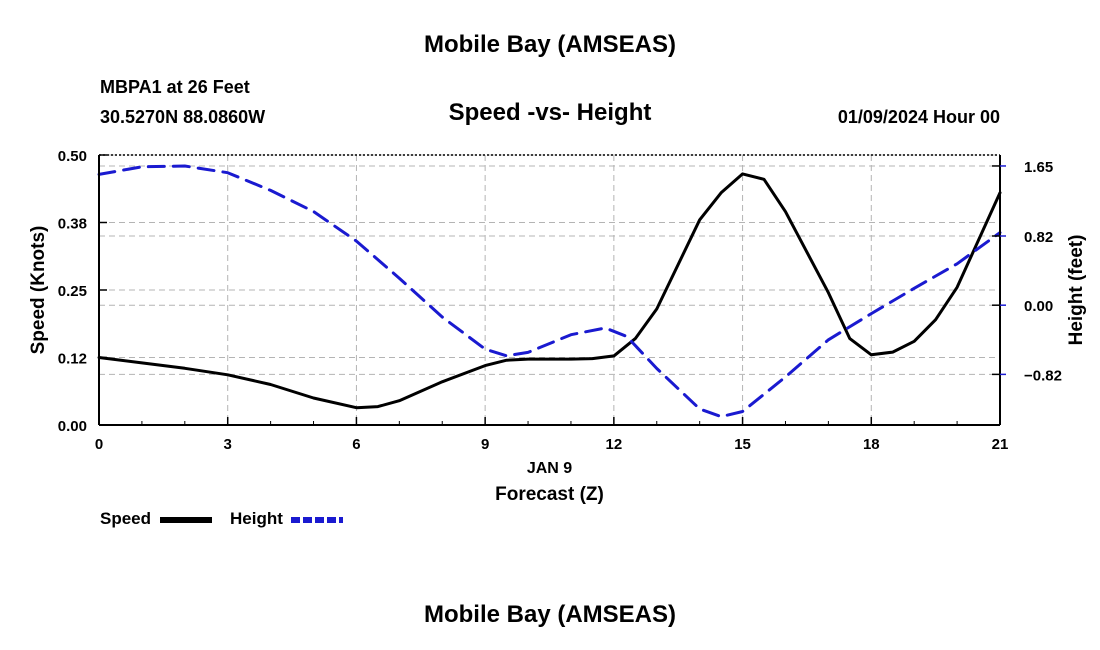  What do you see at coordinates (38, 290) in the screenshot?
I see `y-axis-label: Speed (Knots)` at bounding box center [38, 290].